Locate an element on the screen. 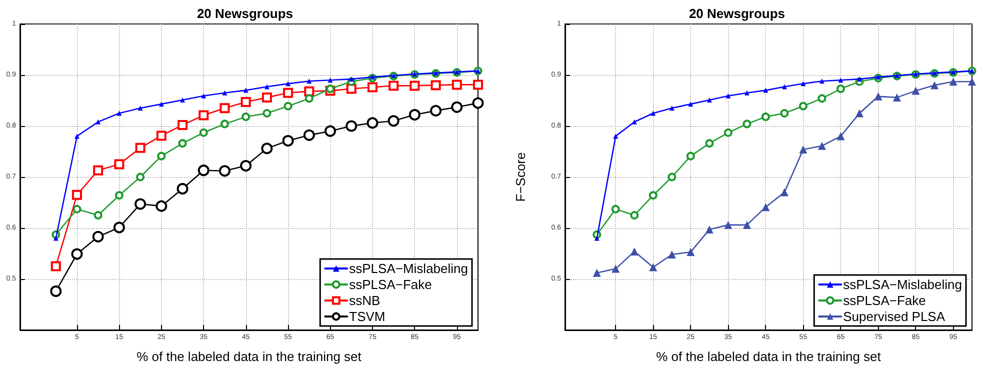  legend-label: Supervised PLSA is located at coordinates (894, 316).